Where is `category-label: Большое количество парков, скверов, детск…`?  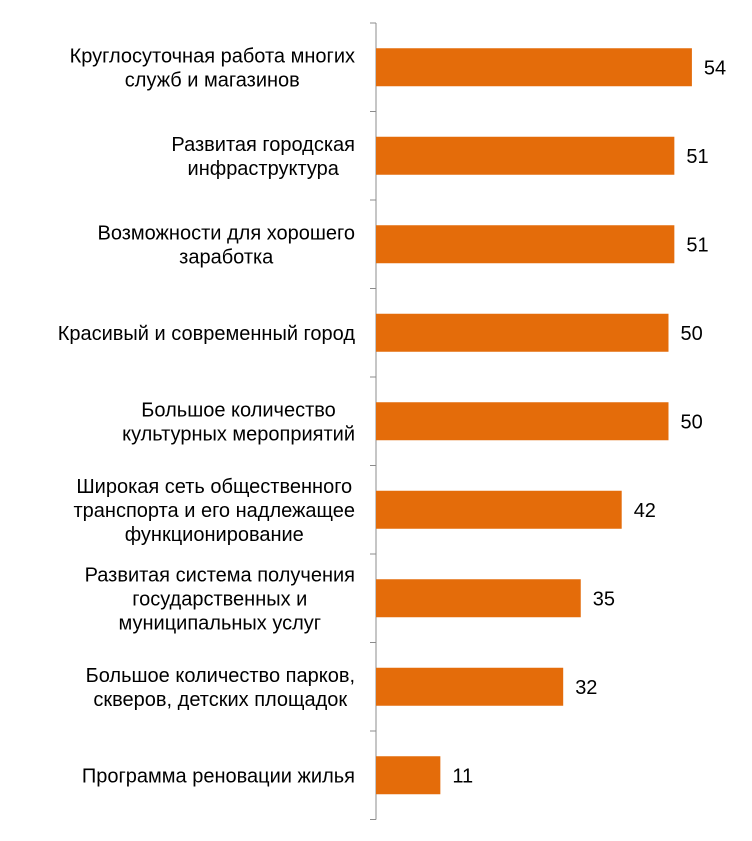
category-label: Большое количество парков, скверов, детск… is located at coordinates (220, 688).